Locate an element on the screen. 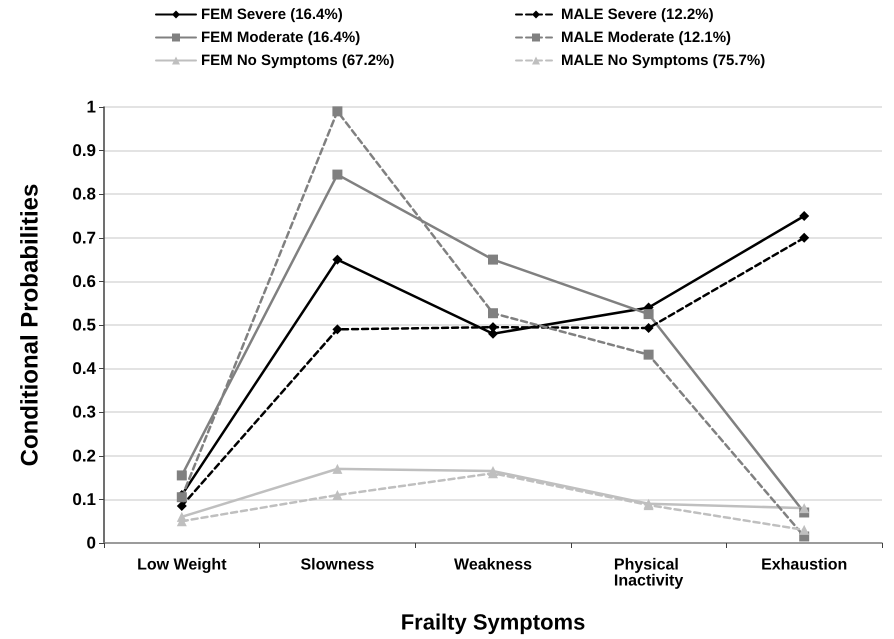 The width and height of the screenshot is (894, 639). y-tick-label: 0.2 is located at coordinates (84, 456).